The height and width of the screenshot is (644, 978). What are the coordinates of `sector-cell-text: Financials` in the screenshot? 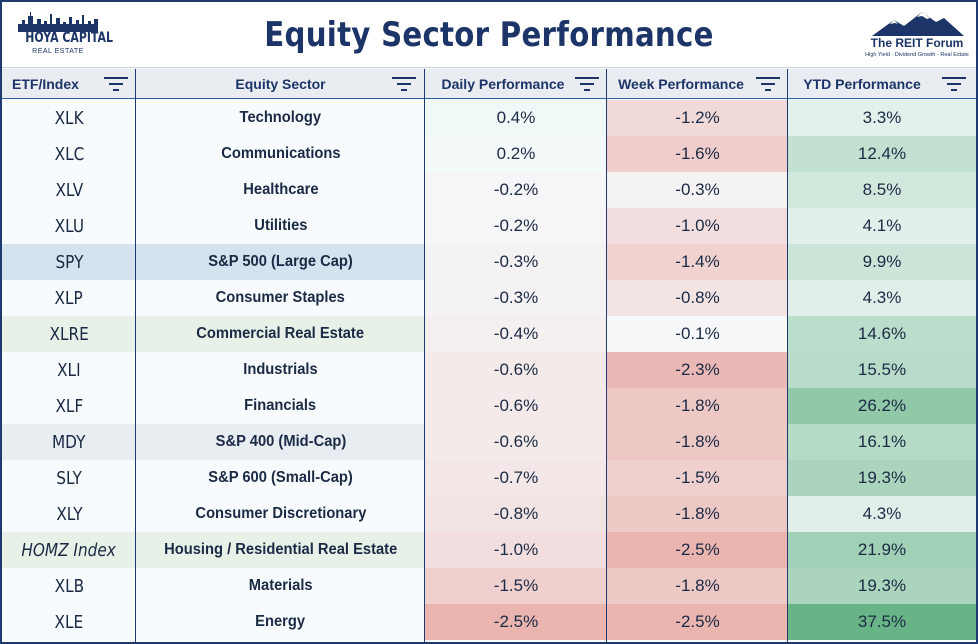 It's located at (280, 405).